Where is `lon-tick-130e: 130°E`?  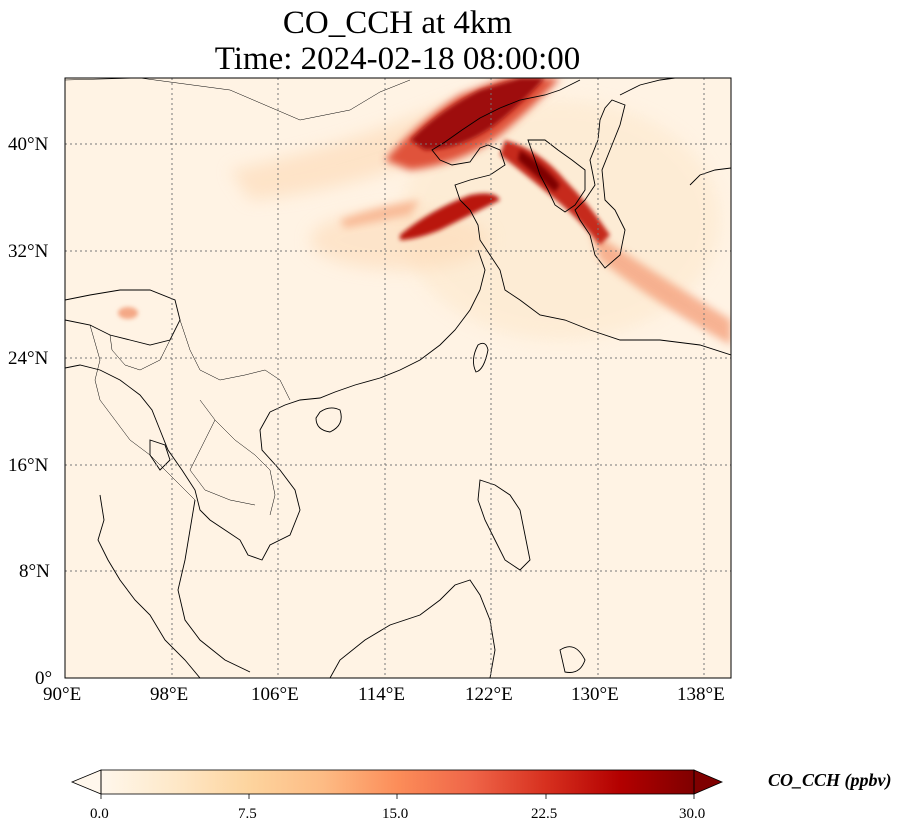
lon-tick-130e: 130°E is located at coordinates (595, 694).